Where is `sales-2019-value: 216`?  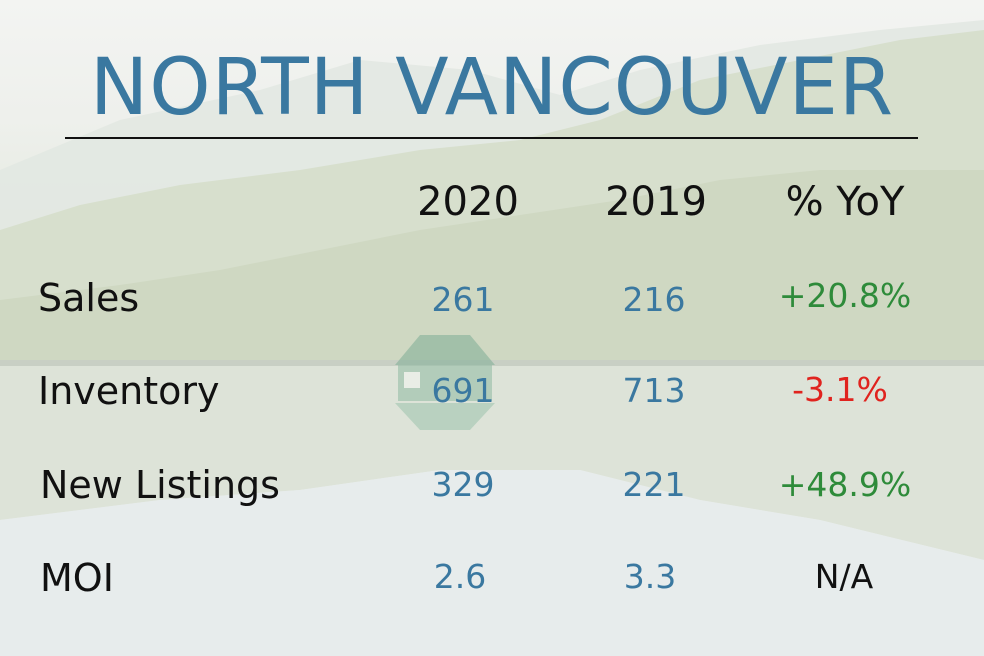 sales-2019-value: 216 is located at coordinates (654, 299).